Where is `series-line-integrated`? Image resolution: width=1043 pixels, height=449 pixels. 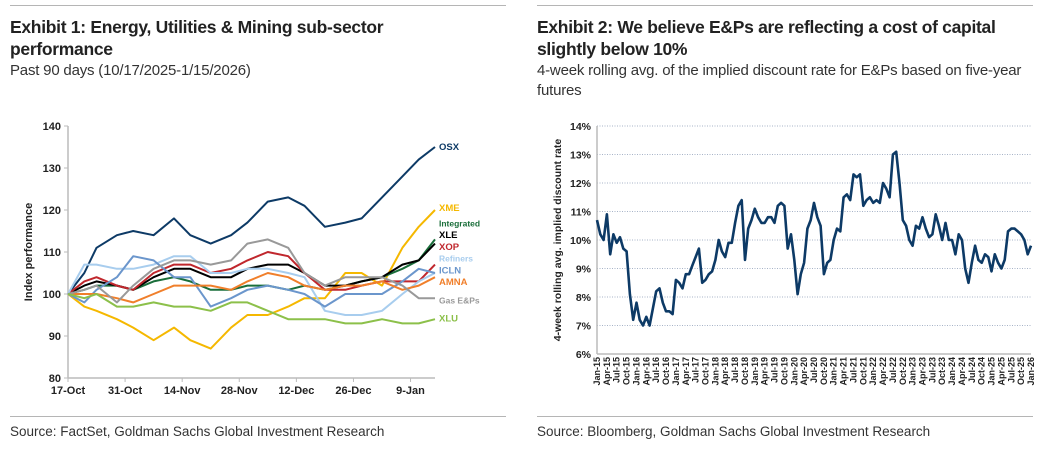
series-line-integrated is located at coordinates (251, 266).